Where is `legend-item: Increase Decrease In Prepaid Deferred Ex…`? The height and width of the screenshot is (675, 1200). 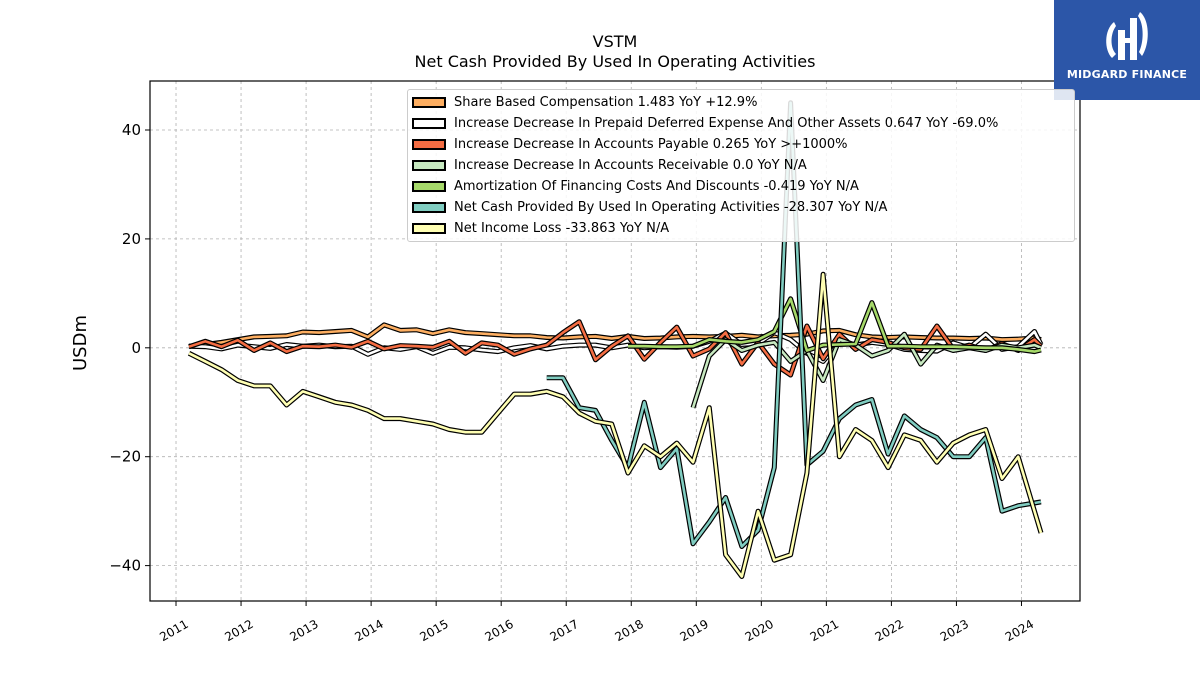
legend-item: Increase Decrease In Prepaid Deferred Ex… is located at coordinates (705, 123).